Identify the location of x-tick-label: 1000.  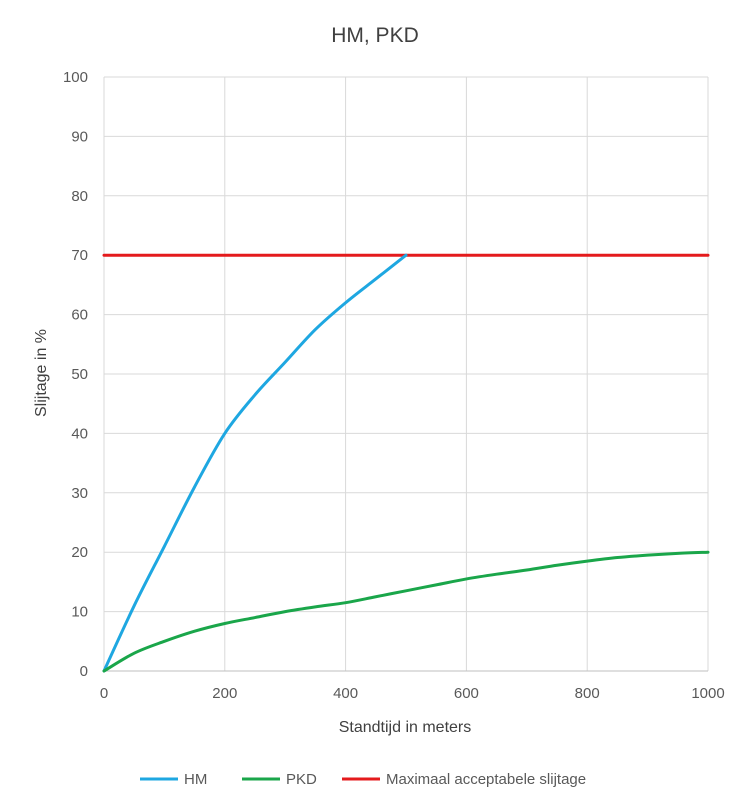
(707, 693).